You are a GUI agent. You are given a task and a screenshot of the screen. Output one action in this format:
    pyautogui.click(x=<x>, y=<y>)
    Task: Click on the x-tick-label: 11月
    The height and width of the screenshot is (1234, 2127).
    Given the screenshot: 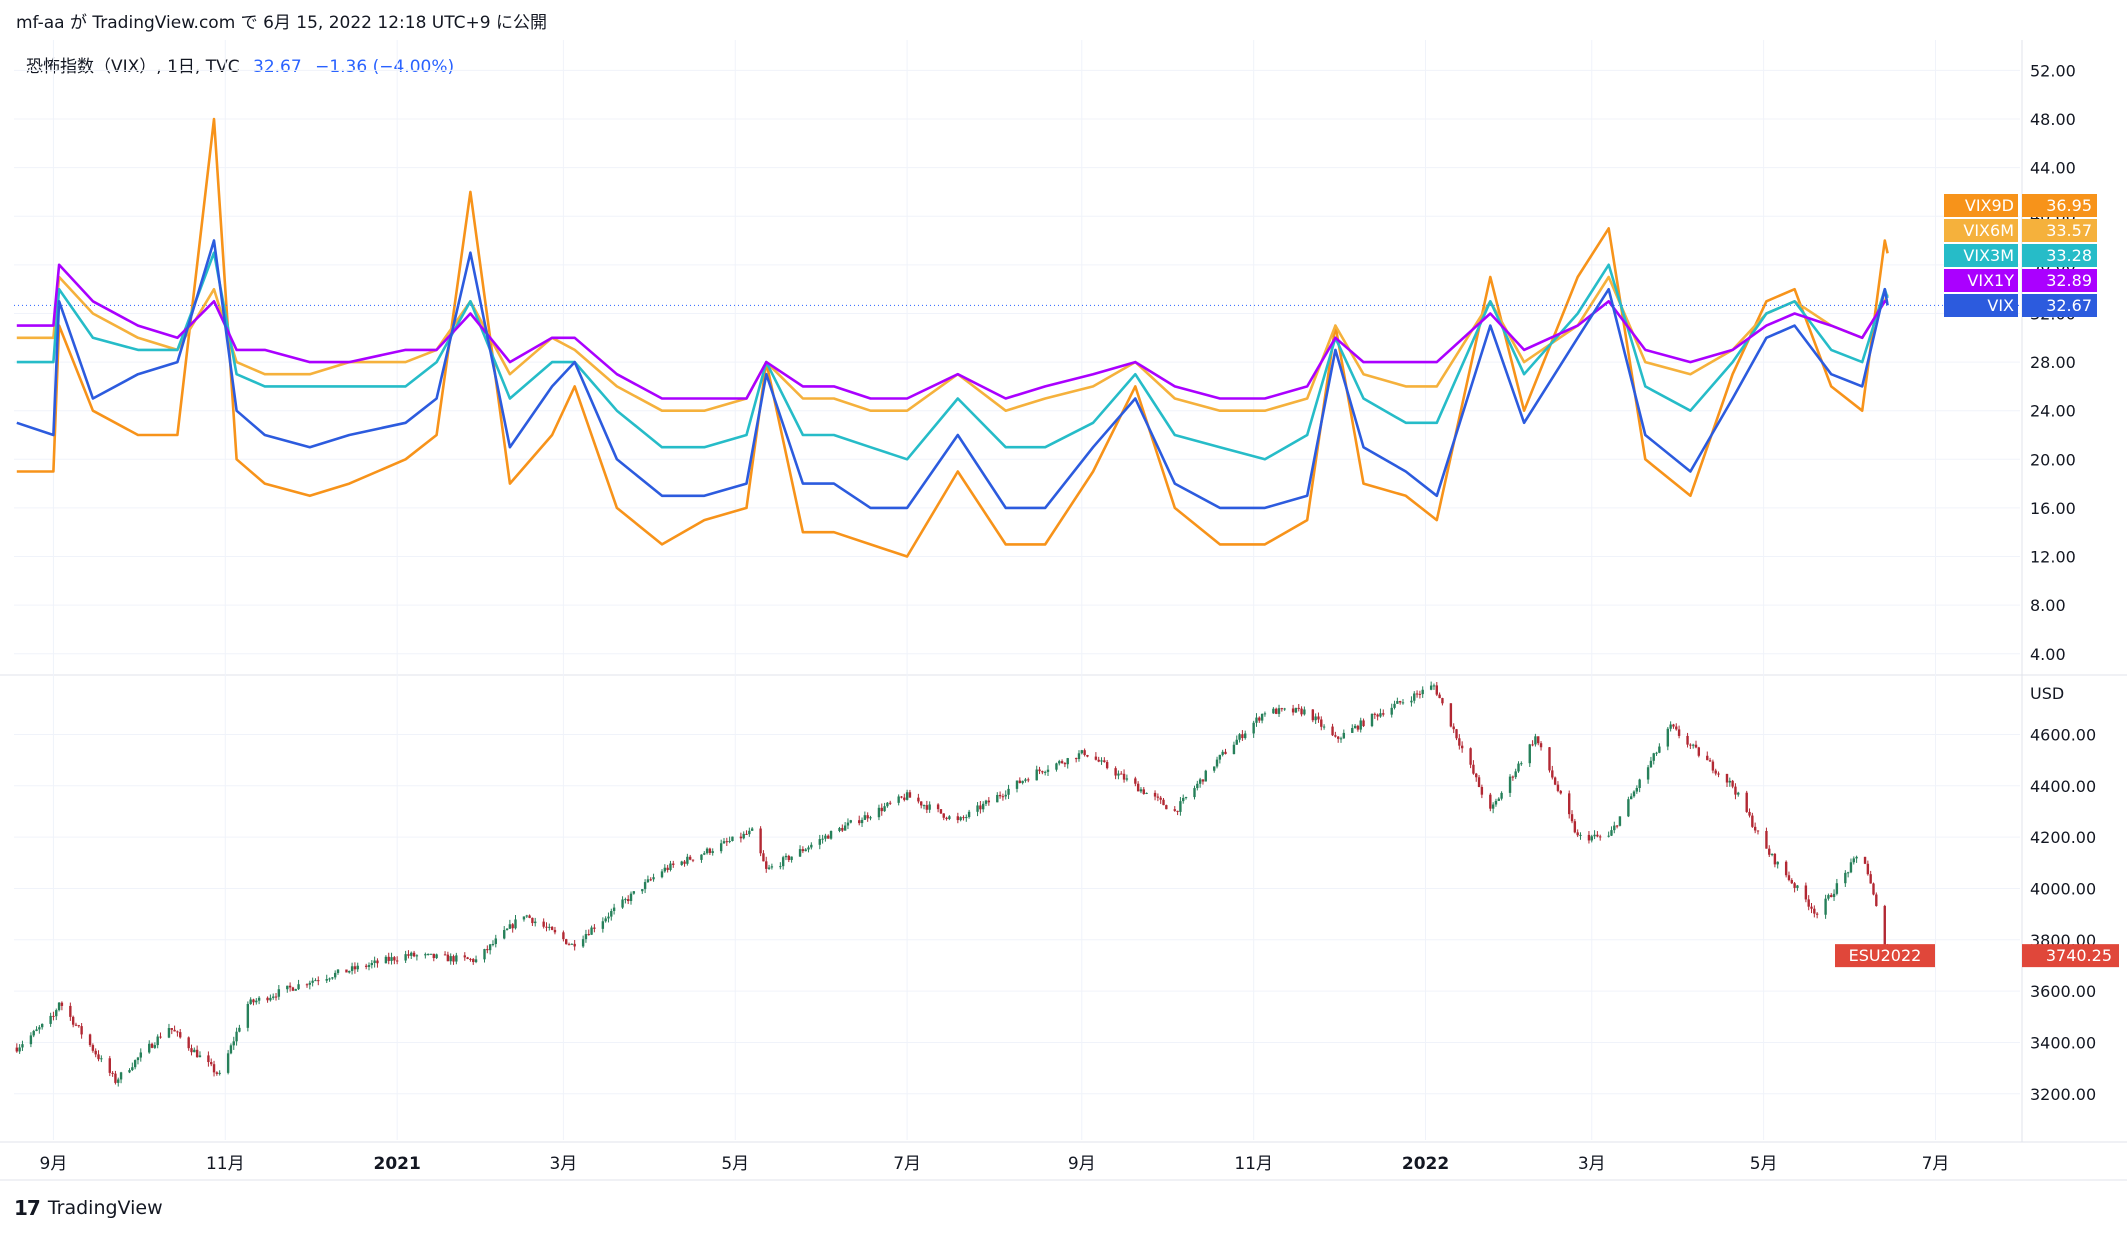 What is the action you would take?
    pyautogui.click(x=225, y=1164)
    